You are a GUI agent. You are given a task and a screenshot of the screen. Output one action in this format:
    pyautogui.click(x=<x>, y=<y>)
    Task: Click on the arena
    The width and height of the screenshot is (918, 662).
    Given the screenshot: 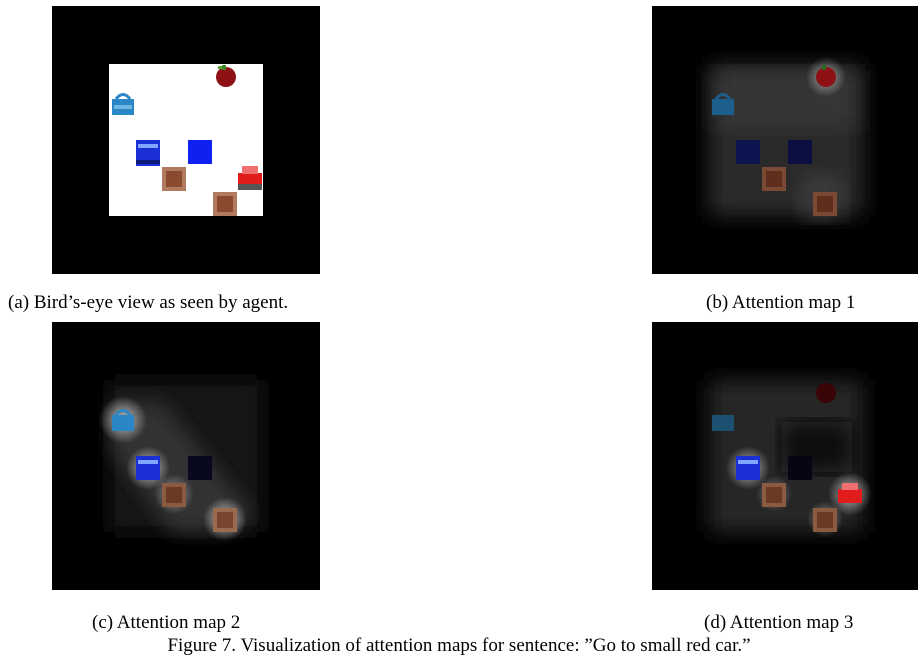 What is the action you would take?
    pyautogui.click(x=186, y=140)
    